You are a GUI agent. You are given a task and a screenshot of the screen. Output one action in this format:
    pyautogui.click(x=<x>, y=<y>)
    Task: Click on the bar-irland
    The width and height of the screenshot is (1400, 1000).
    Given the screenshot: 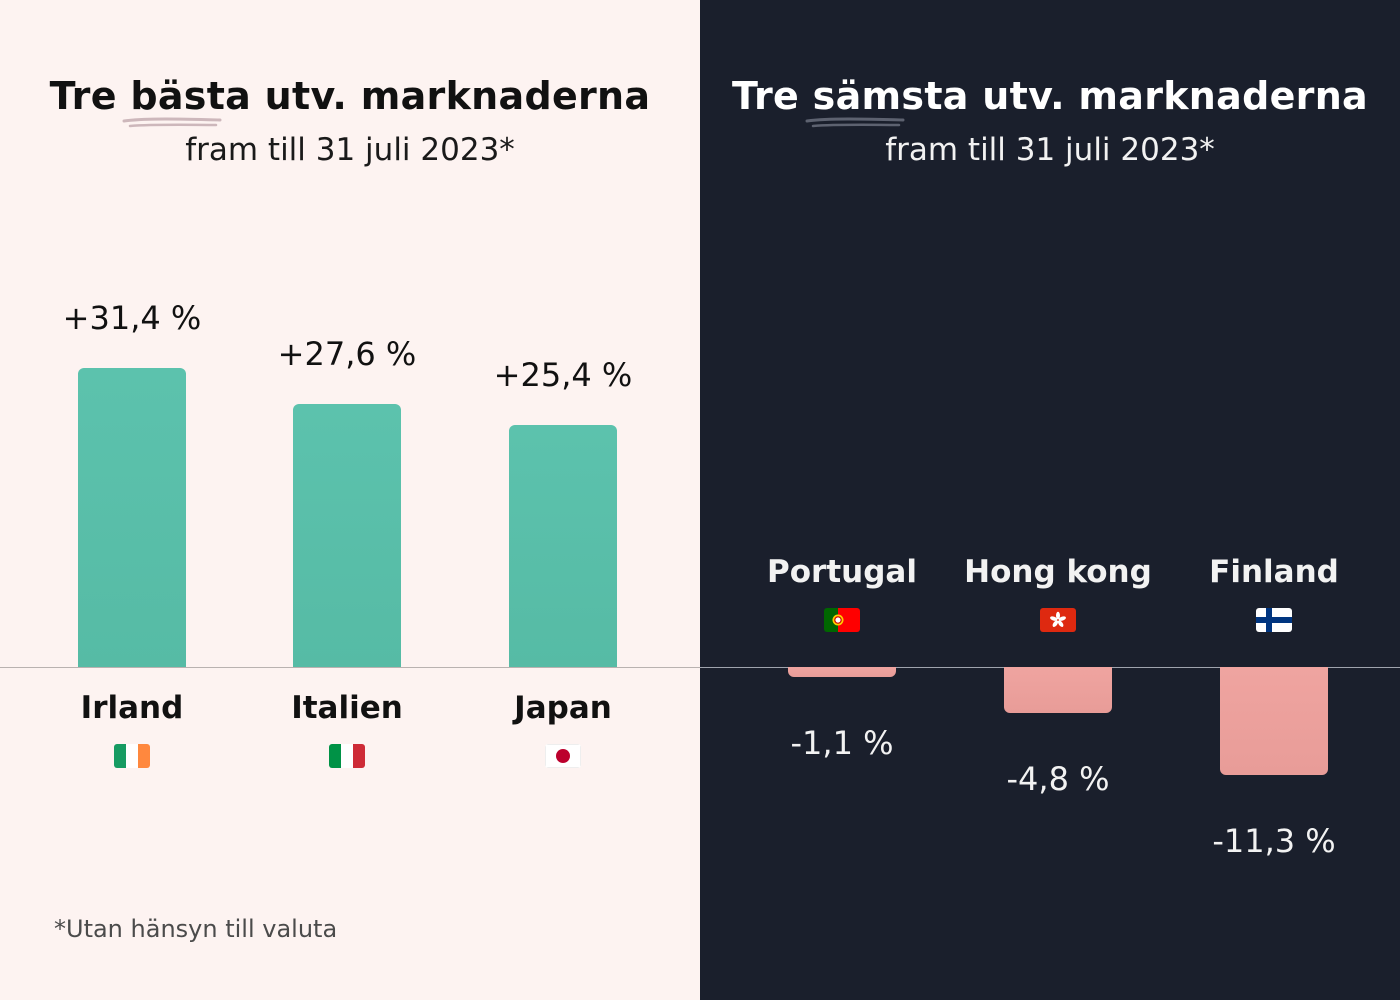 What is the action you would take?
    pyautogui.click(x=132, y=517)
    